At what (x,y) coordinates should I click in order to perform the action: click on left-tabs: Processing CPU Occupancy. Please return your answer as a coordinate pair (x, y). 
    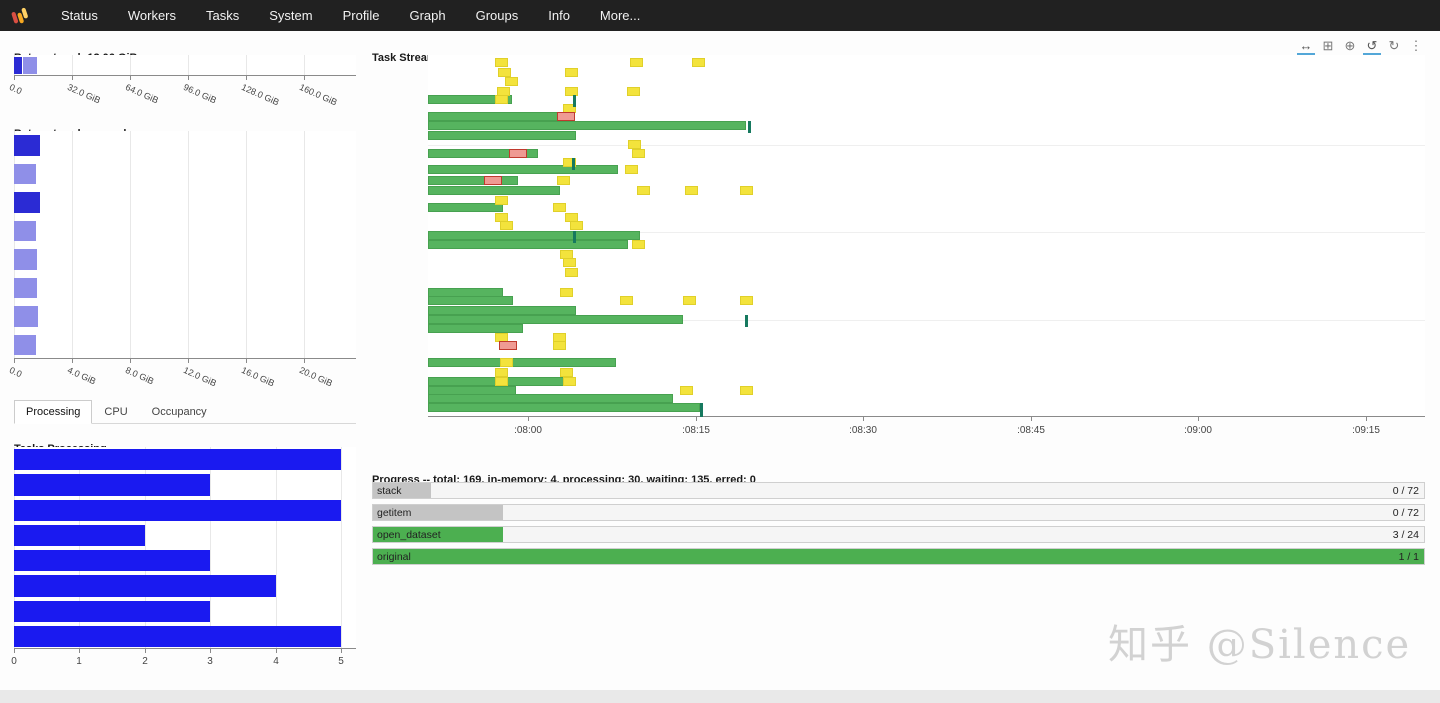
    Looking at the image, I should click on (185, 412).